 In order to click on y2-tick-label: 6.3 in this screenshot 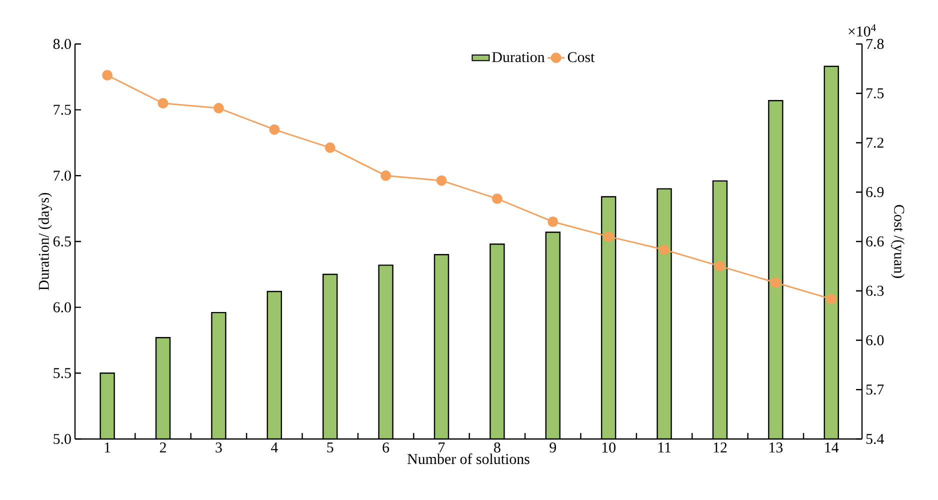, I will do `click(875, 291)`.